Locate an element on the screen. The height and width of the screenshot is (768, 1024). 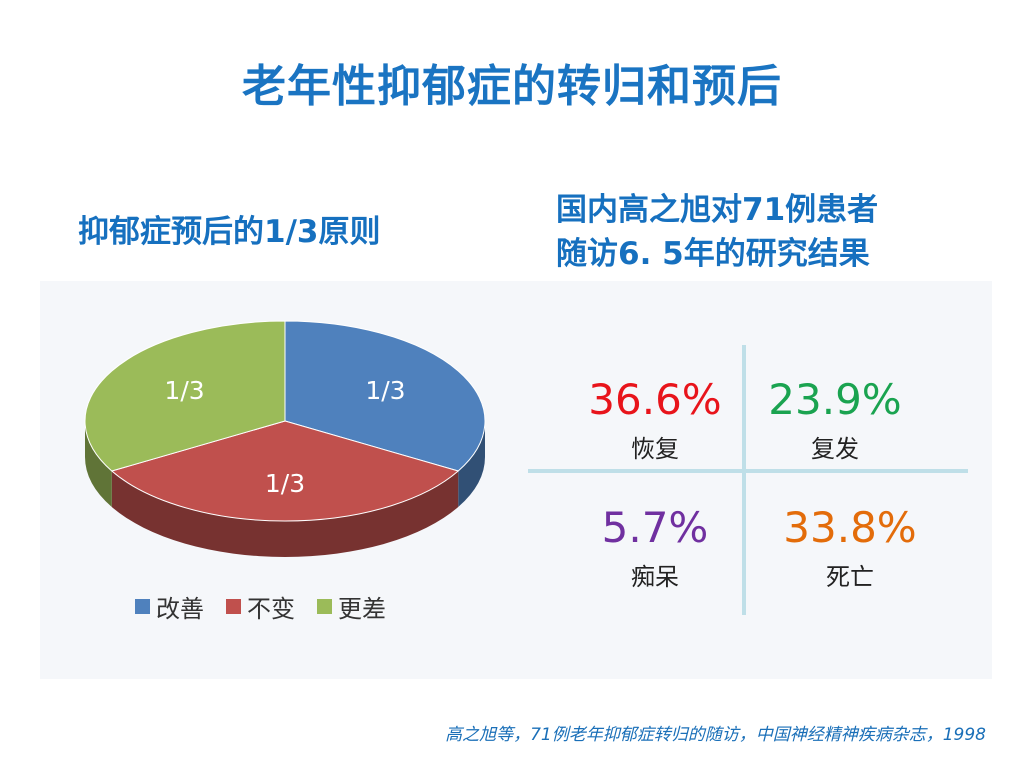
pie-slice-unchanged is located at coordinates (285, 471).